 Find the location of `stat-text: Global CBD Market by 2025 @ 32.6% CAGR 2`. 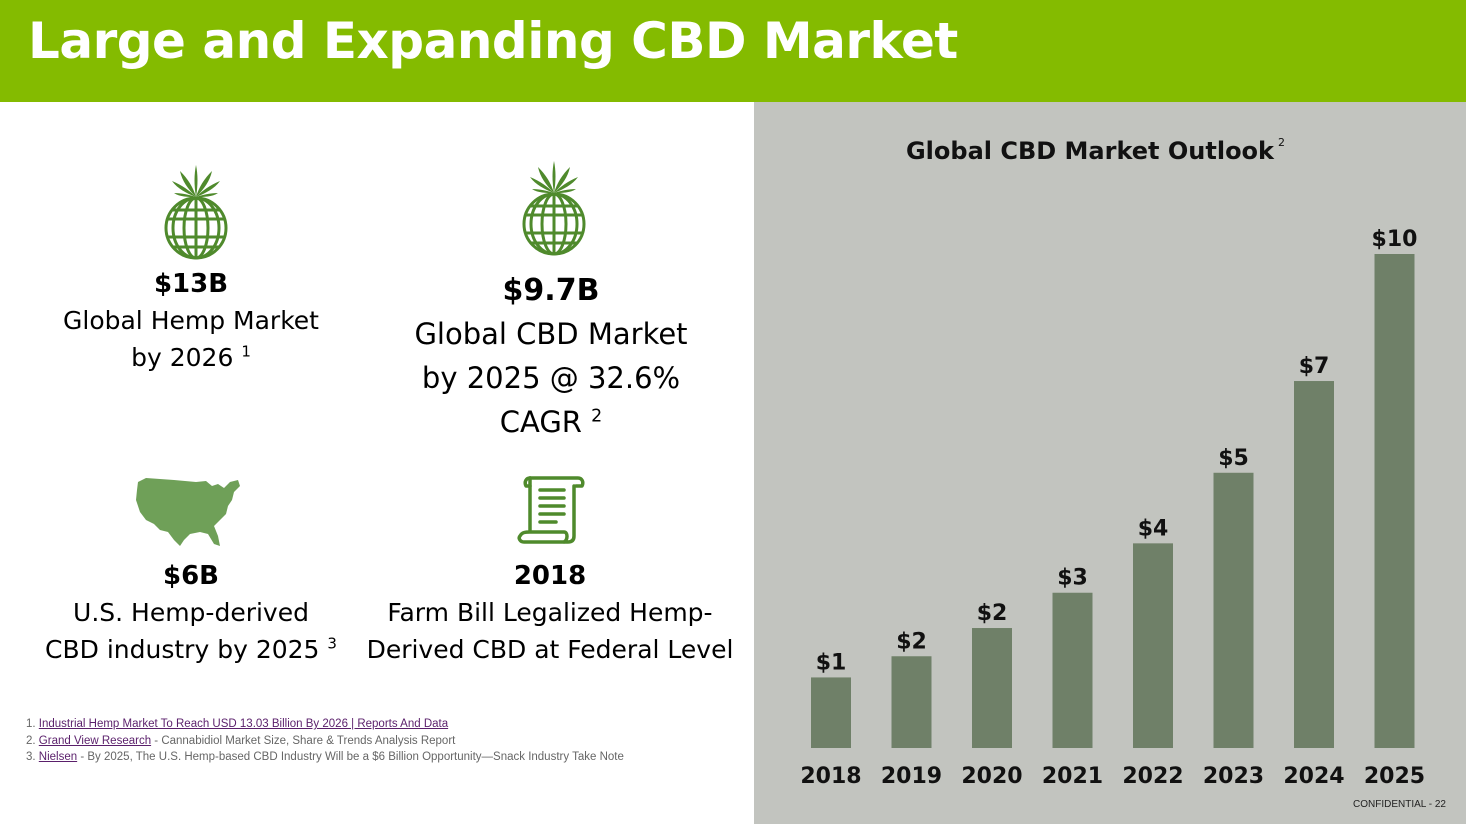

stat-text: Global CBD Market by 2025 @ 32.6% CAGR 2 is located at coordinates (551, 378).